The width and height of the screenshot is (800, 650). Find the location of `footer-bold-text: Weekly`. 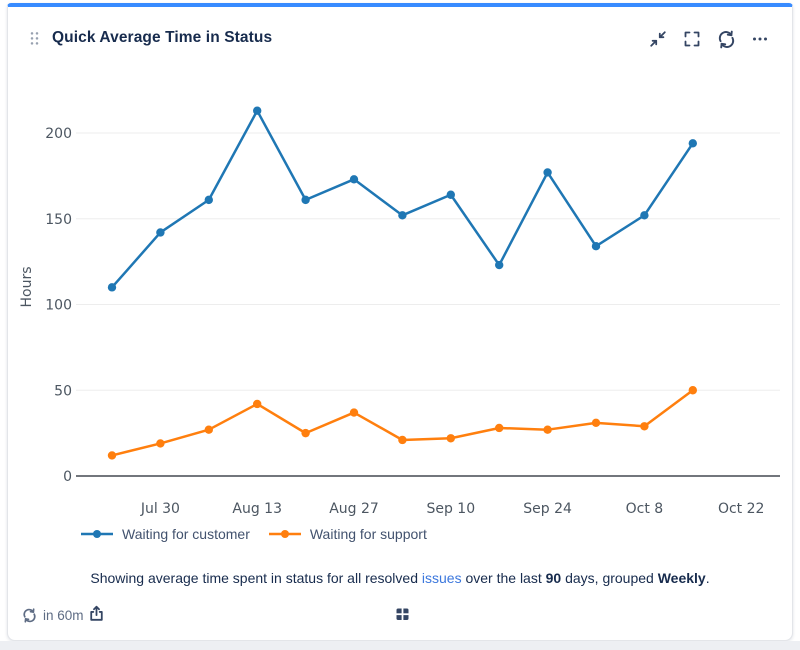

footer-bold-text: Weekly is located at coordinates (681, 578).